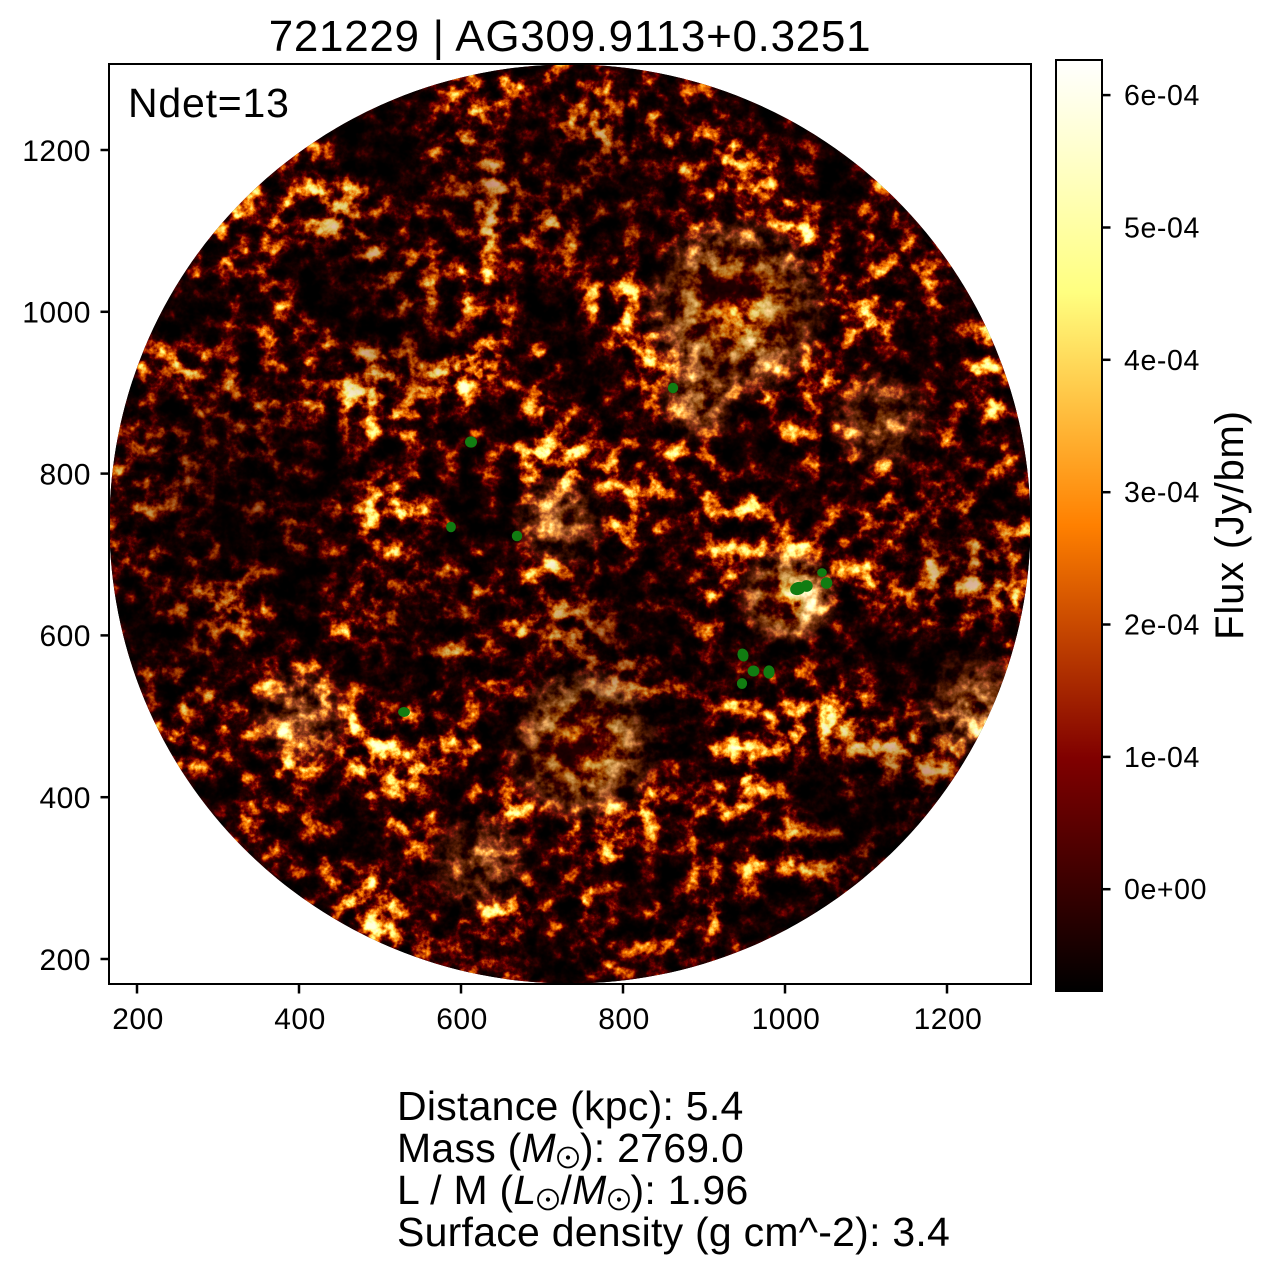 The height and width of the screenshot is (1267, 1274). I want to click on svg-text: 1e-04, so click(1162, 758).